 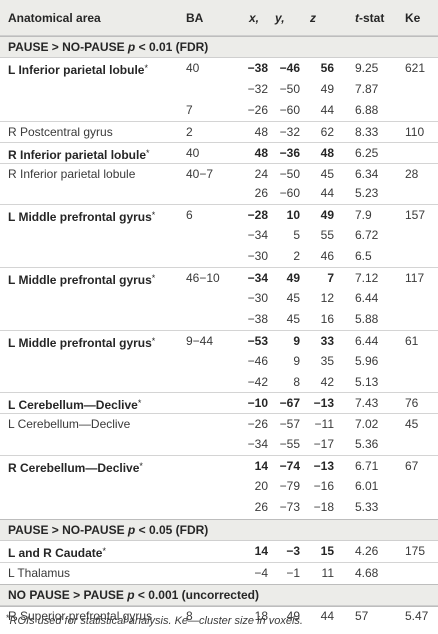 I want to click on cell-y: −74, so click(x=289, y=466).